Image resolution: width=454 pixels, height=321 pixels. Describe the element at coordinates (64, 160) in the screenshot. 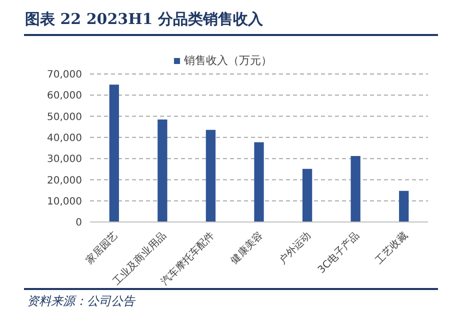

I see `y-tick-label: 30,000` at that location.